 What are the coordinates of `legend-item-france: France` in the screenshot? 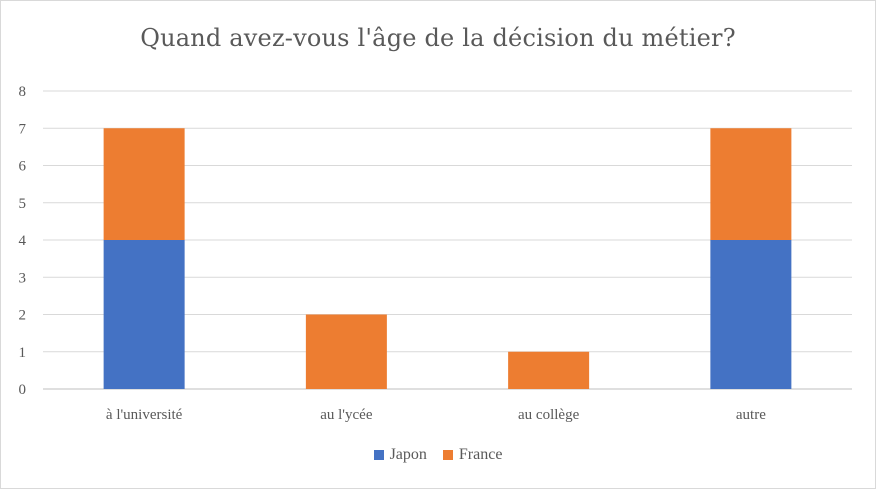 It's located at (472, 455).